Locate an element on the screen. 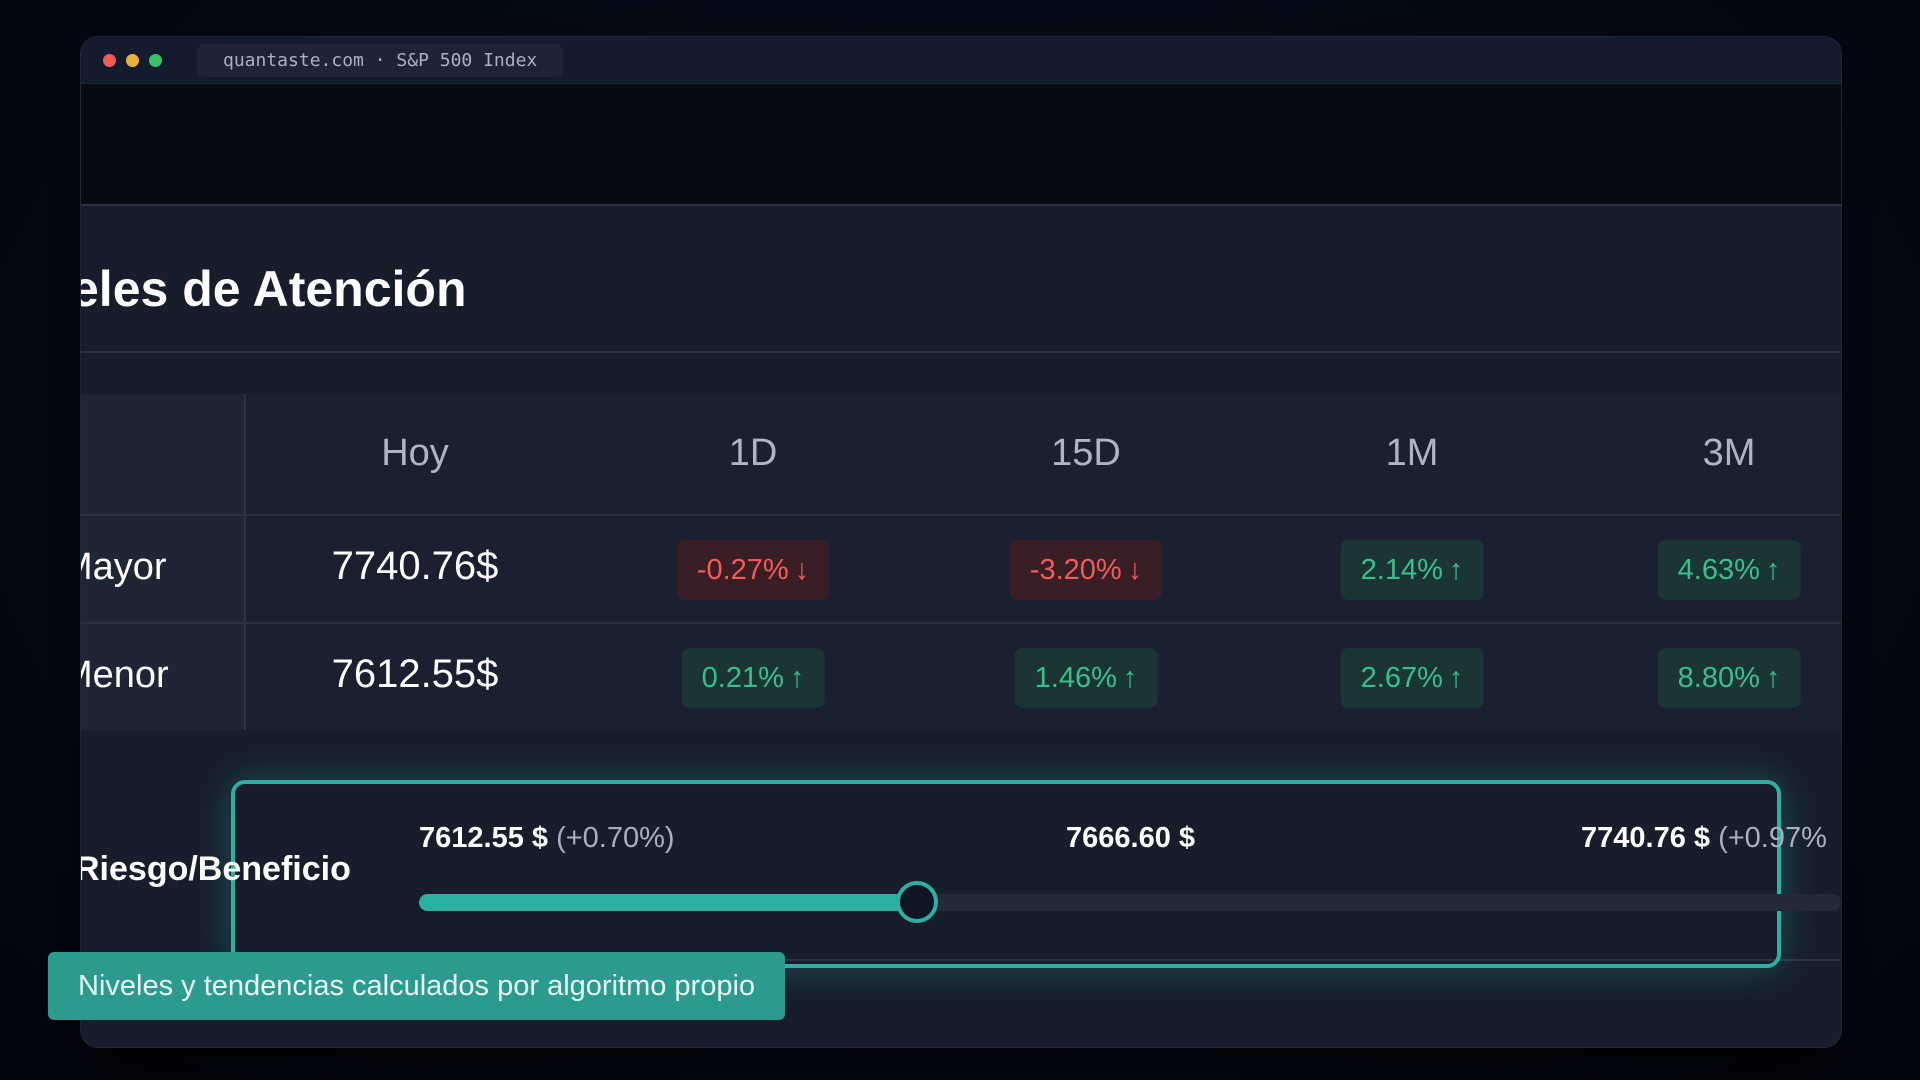 This screenshot has height=1080, width=1920. risk-high-pct: (+0.97% is located at coordinates (1772, 838).